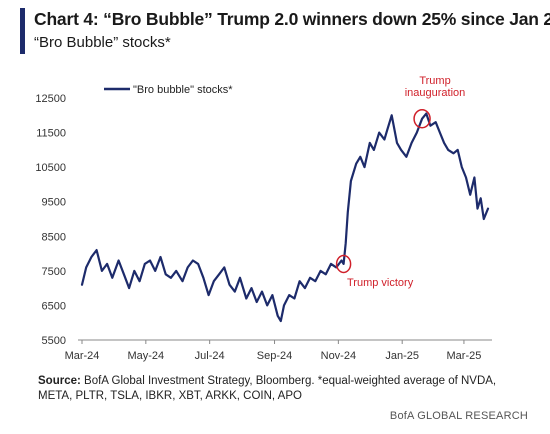 The width and height of the screenshot is (550, 434). Describe the element at coordinates (458, 416) in the screenshot. I see `footer-brand: BofA GLOBAL RESEARCH` at that location.